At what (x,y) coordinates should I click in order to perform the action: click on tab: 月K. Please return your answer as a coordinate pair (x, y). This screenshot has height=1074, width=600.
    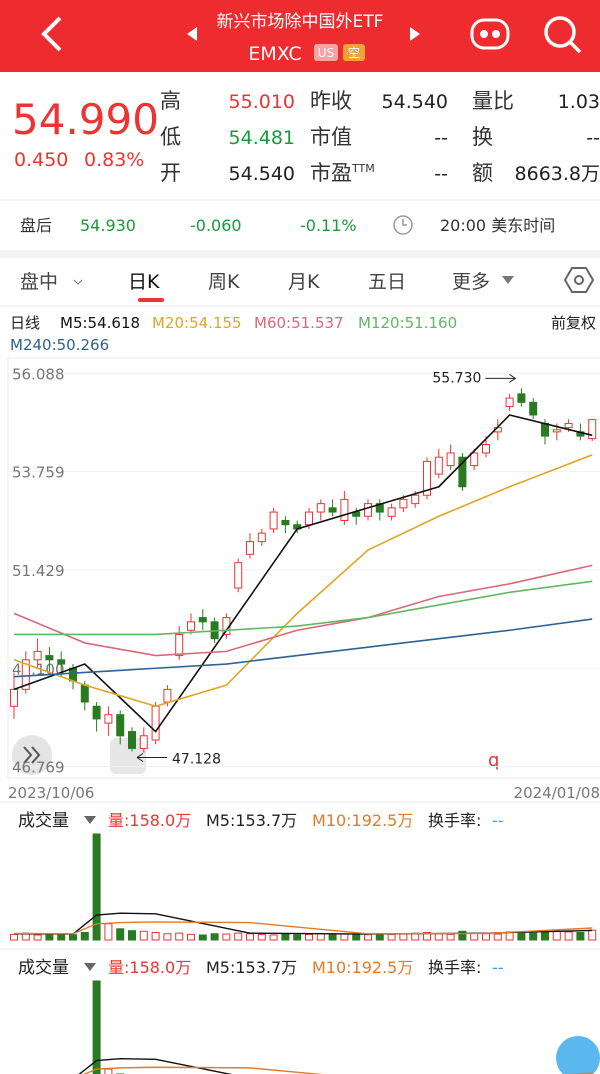
    Looking at the image, I should click on (304, 282).